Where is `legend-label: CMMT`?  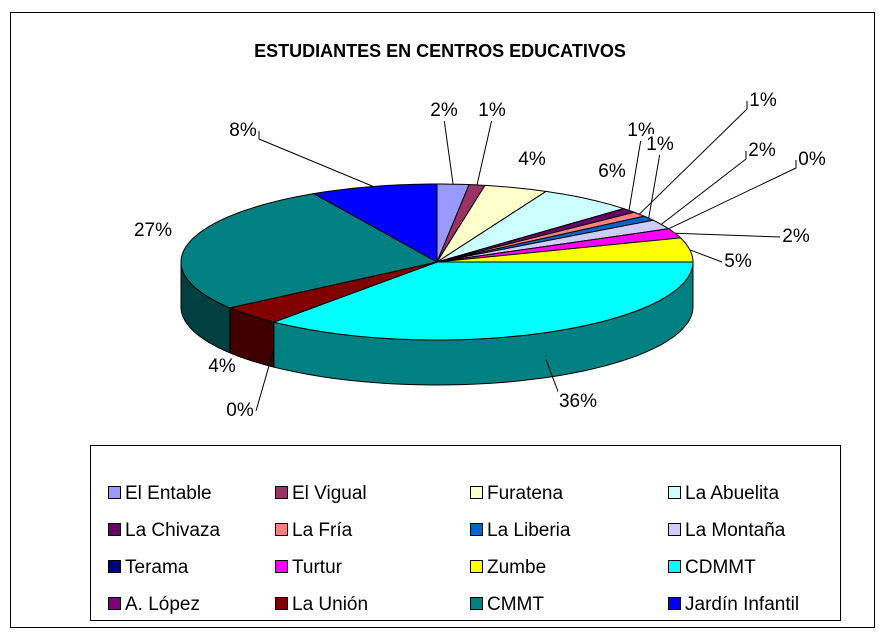 legend-label: CMMT is located at coordinates (515, 604).